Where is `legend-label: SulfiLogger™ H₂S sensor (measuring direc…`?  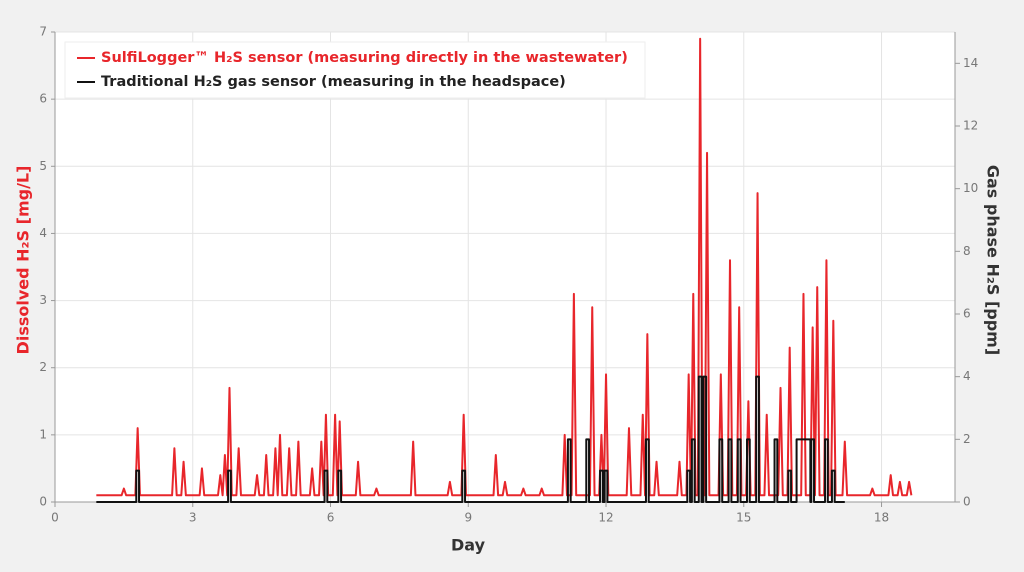 legend-label: SulfiLogger™ H₂S sensor (measuring direc… is located at coordinates (364, 58).